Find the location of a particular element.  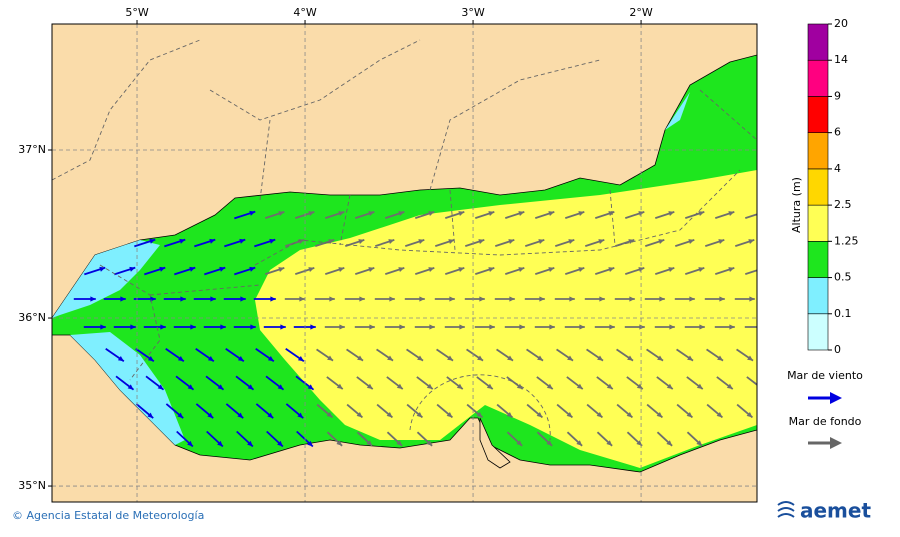

colorbar-tick-label: 9 is located at coordinates (837, 95).